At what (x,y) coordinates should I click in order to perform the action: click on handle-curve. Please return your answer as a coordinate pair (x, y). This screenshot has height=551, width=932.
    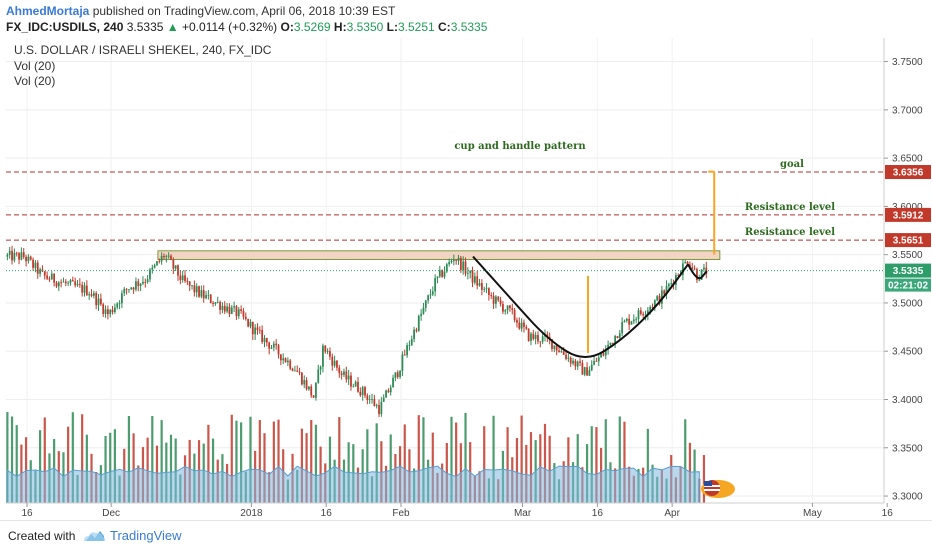
    Looking at the image, I should click on (697, 271).